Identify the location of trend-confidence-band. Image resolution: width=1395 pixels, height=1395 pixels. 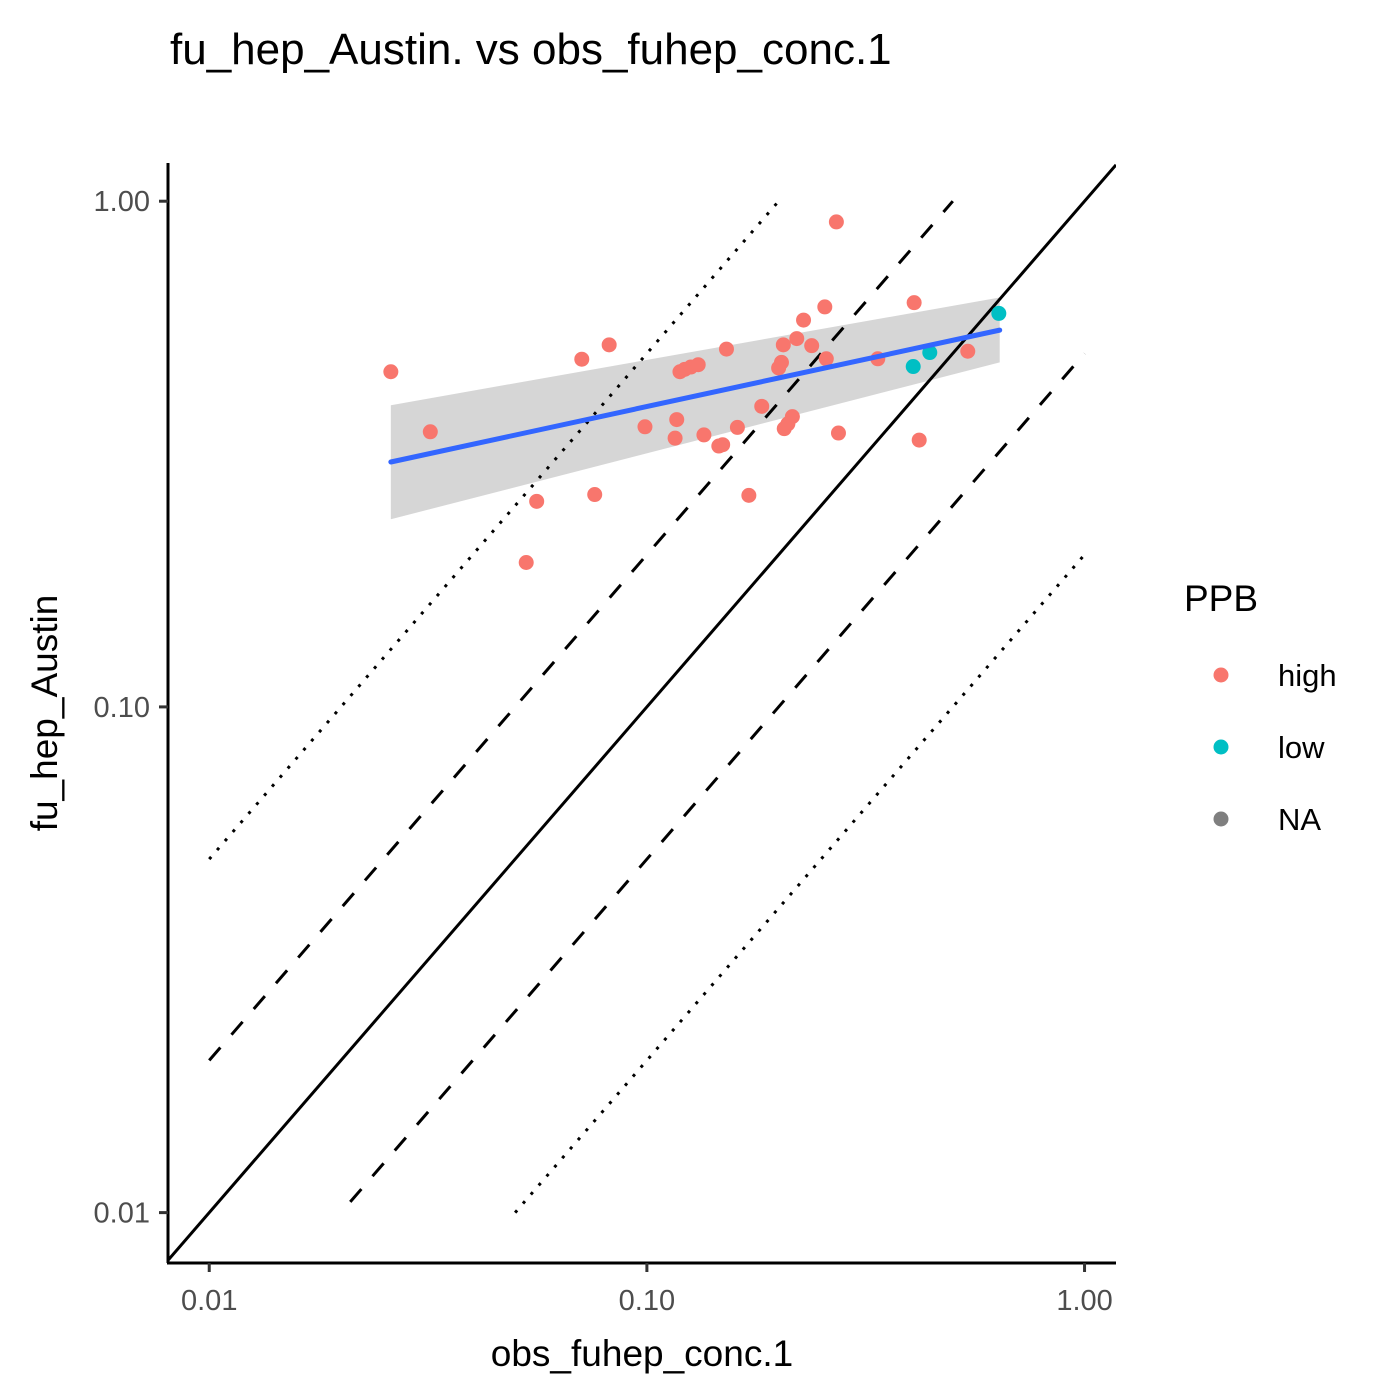
(695, 408).